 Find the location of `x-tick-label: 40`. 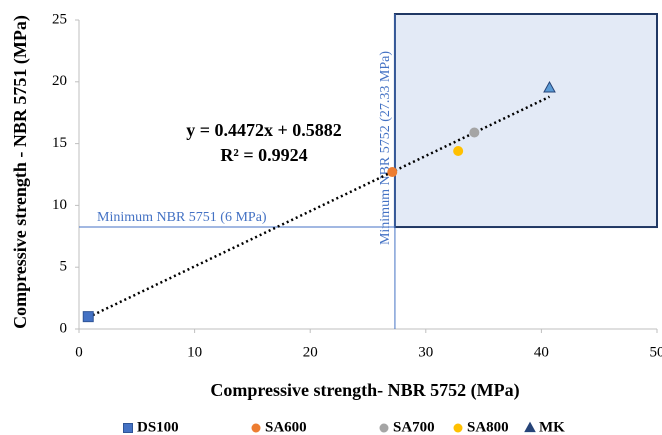

x-tick-label: 40 is located at coordinates (541, 352).